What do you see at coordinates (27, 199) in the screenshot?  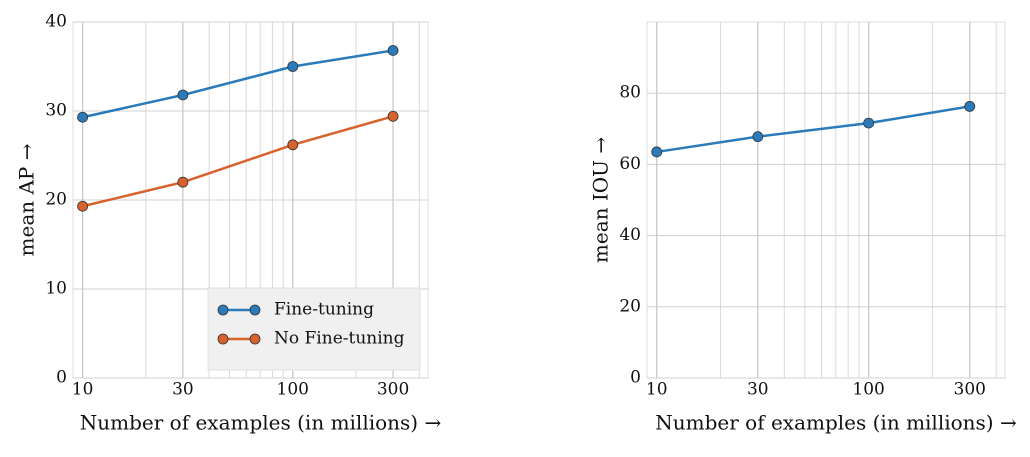 I see `y-axis-title: mean AP →` at bounding box center [27, 199].